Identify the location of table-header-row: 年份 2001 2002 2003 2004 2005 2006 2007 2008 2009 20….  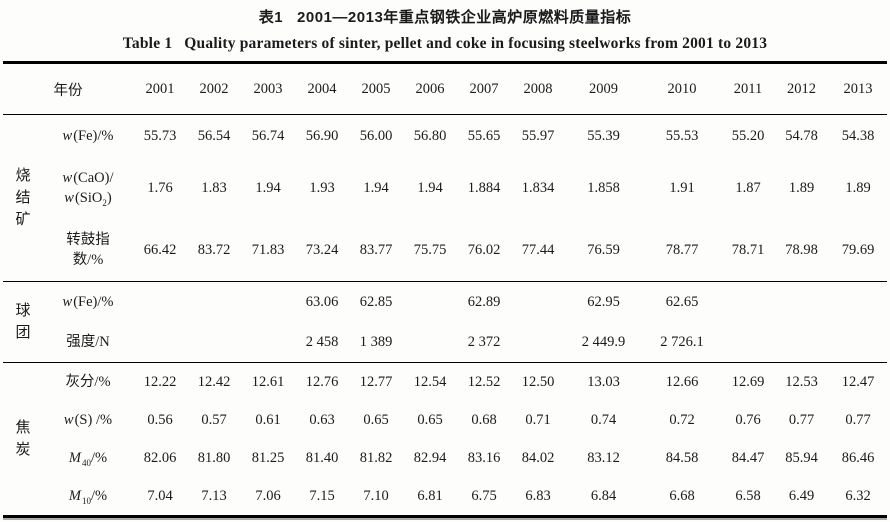
(445, 89).